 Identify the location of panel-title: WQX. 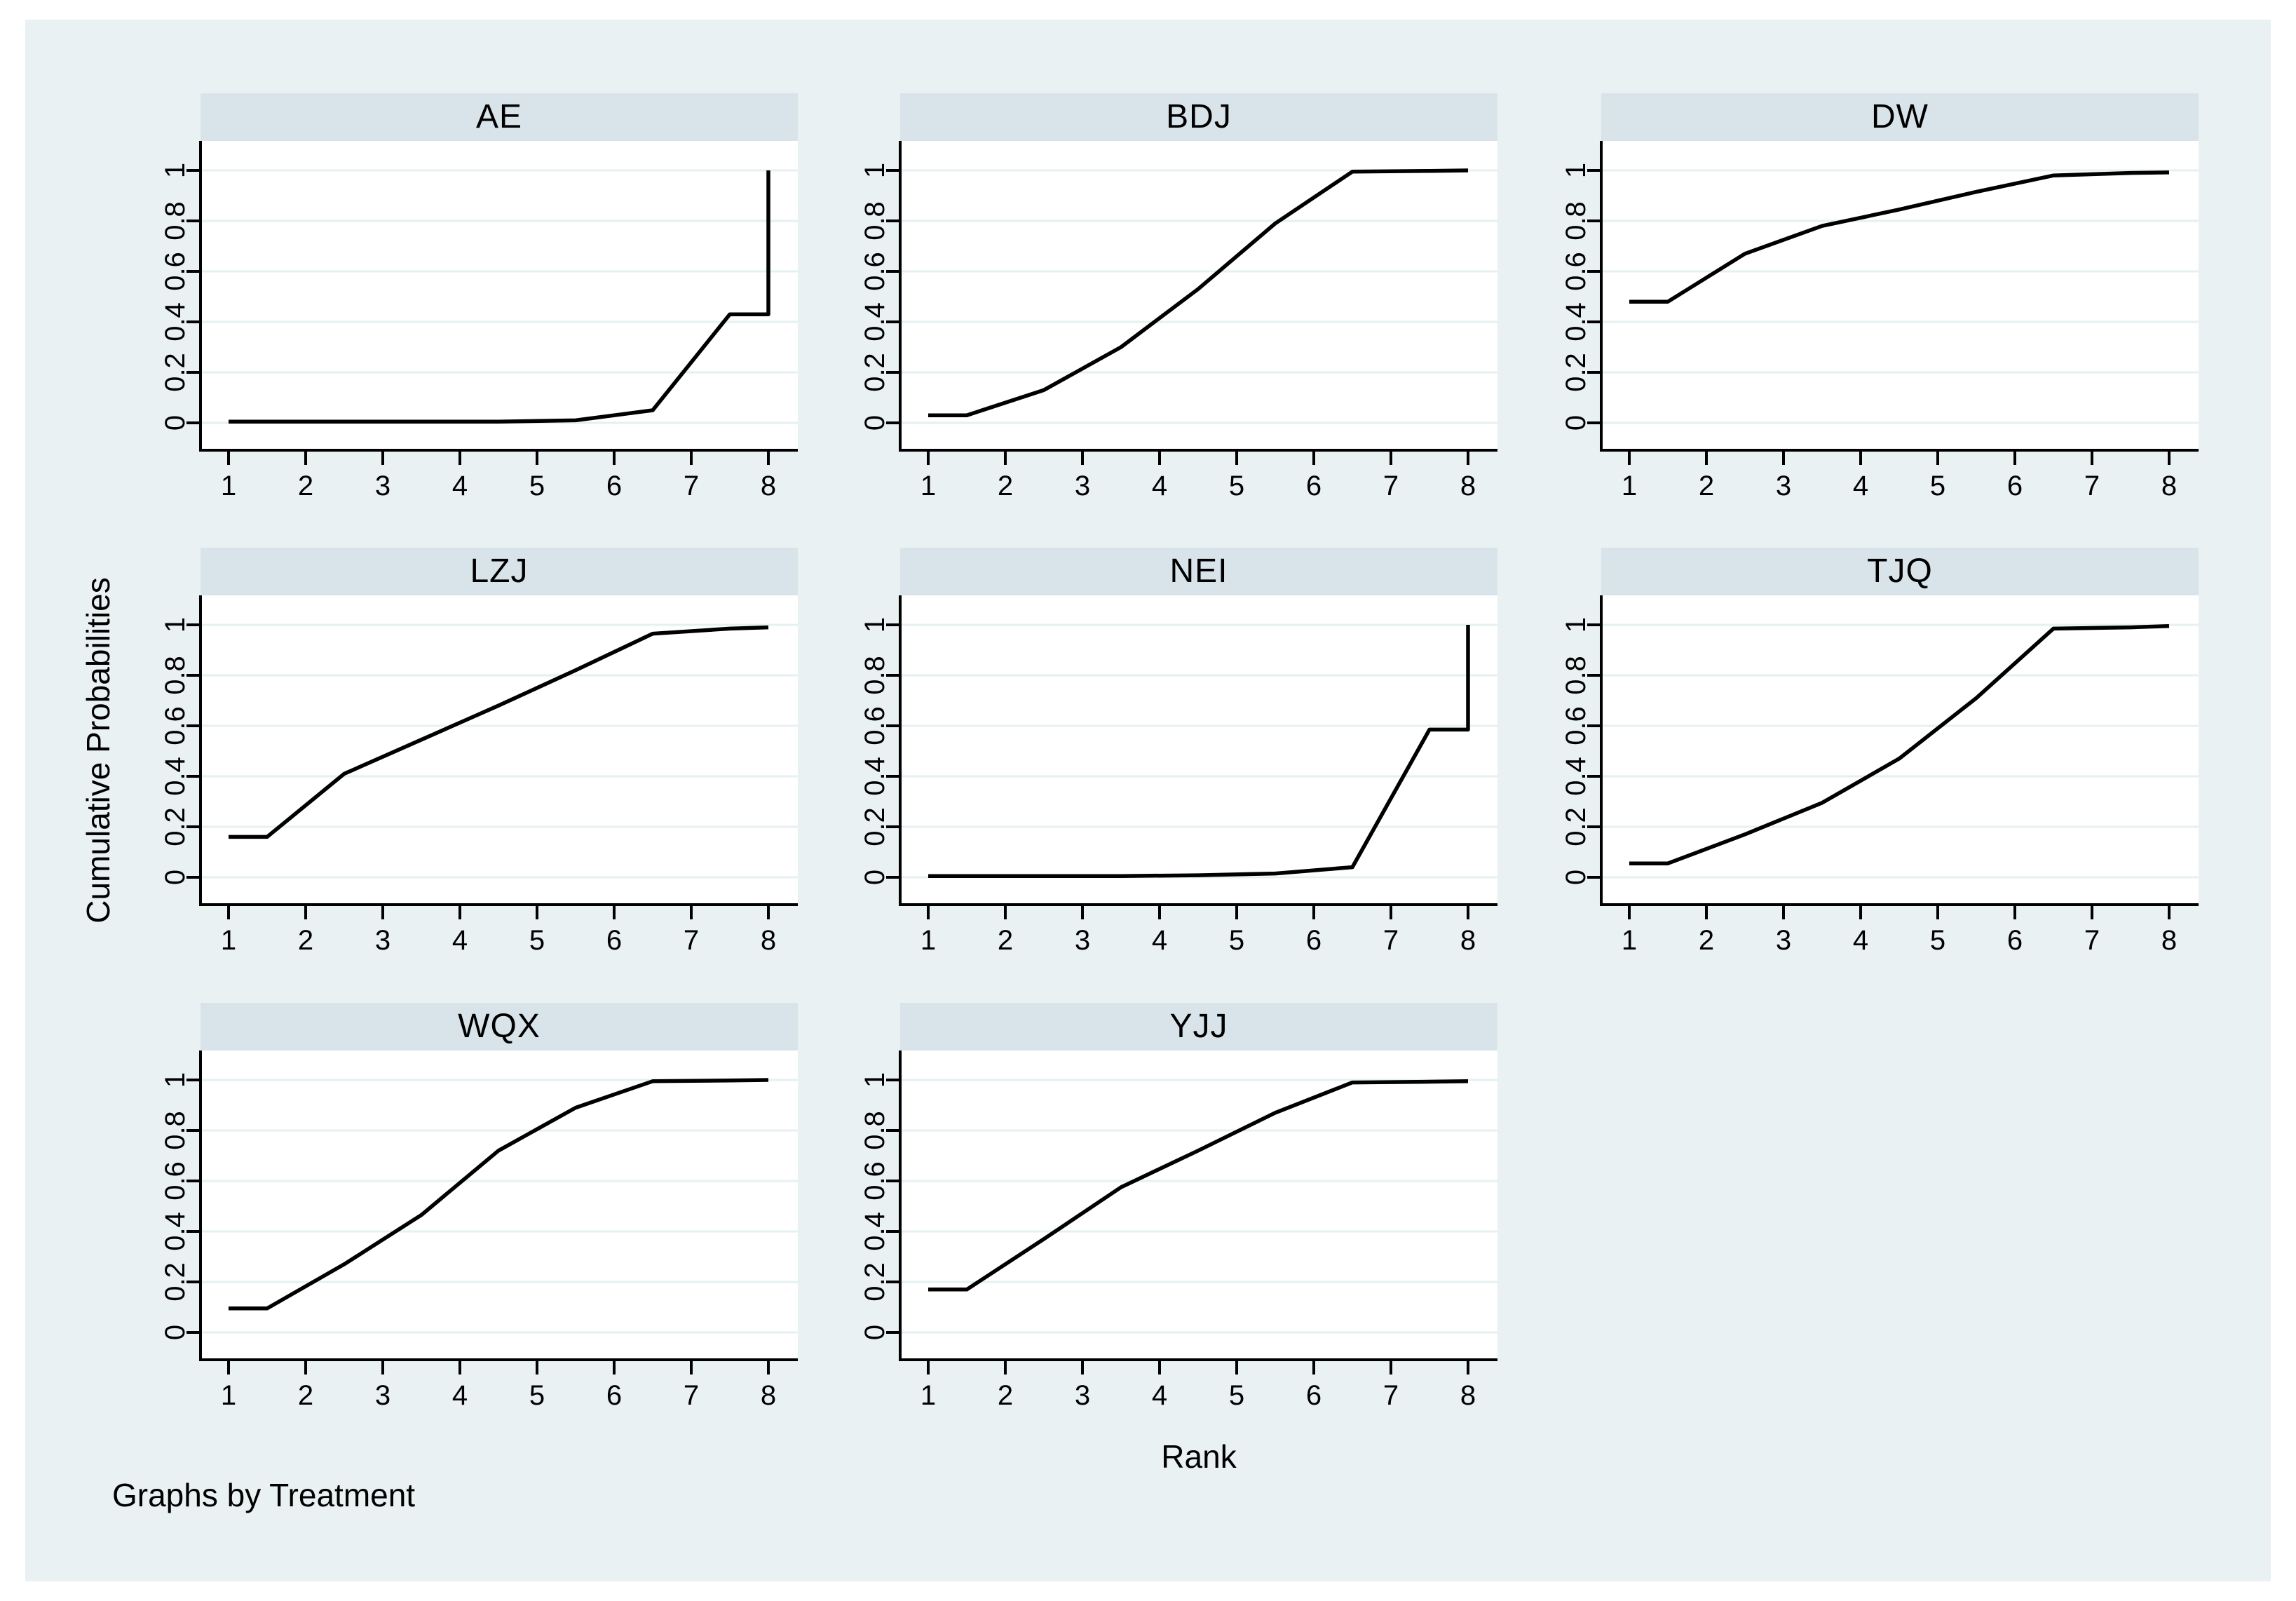
(500, 1027).